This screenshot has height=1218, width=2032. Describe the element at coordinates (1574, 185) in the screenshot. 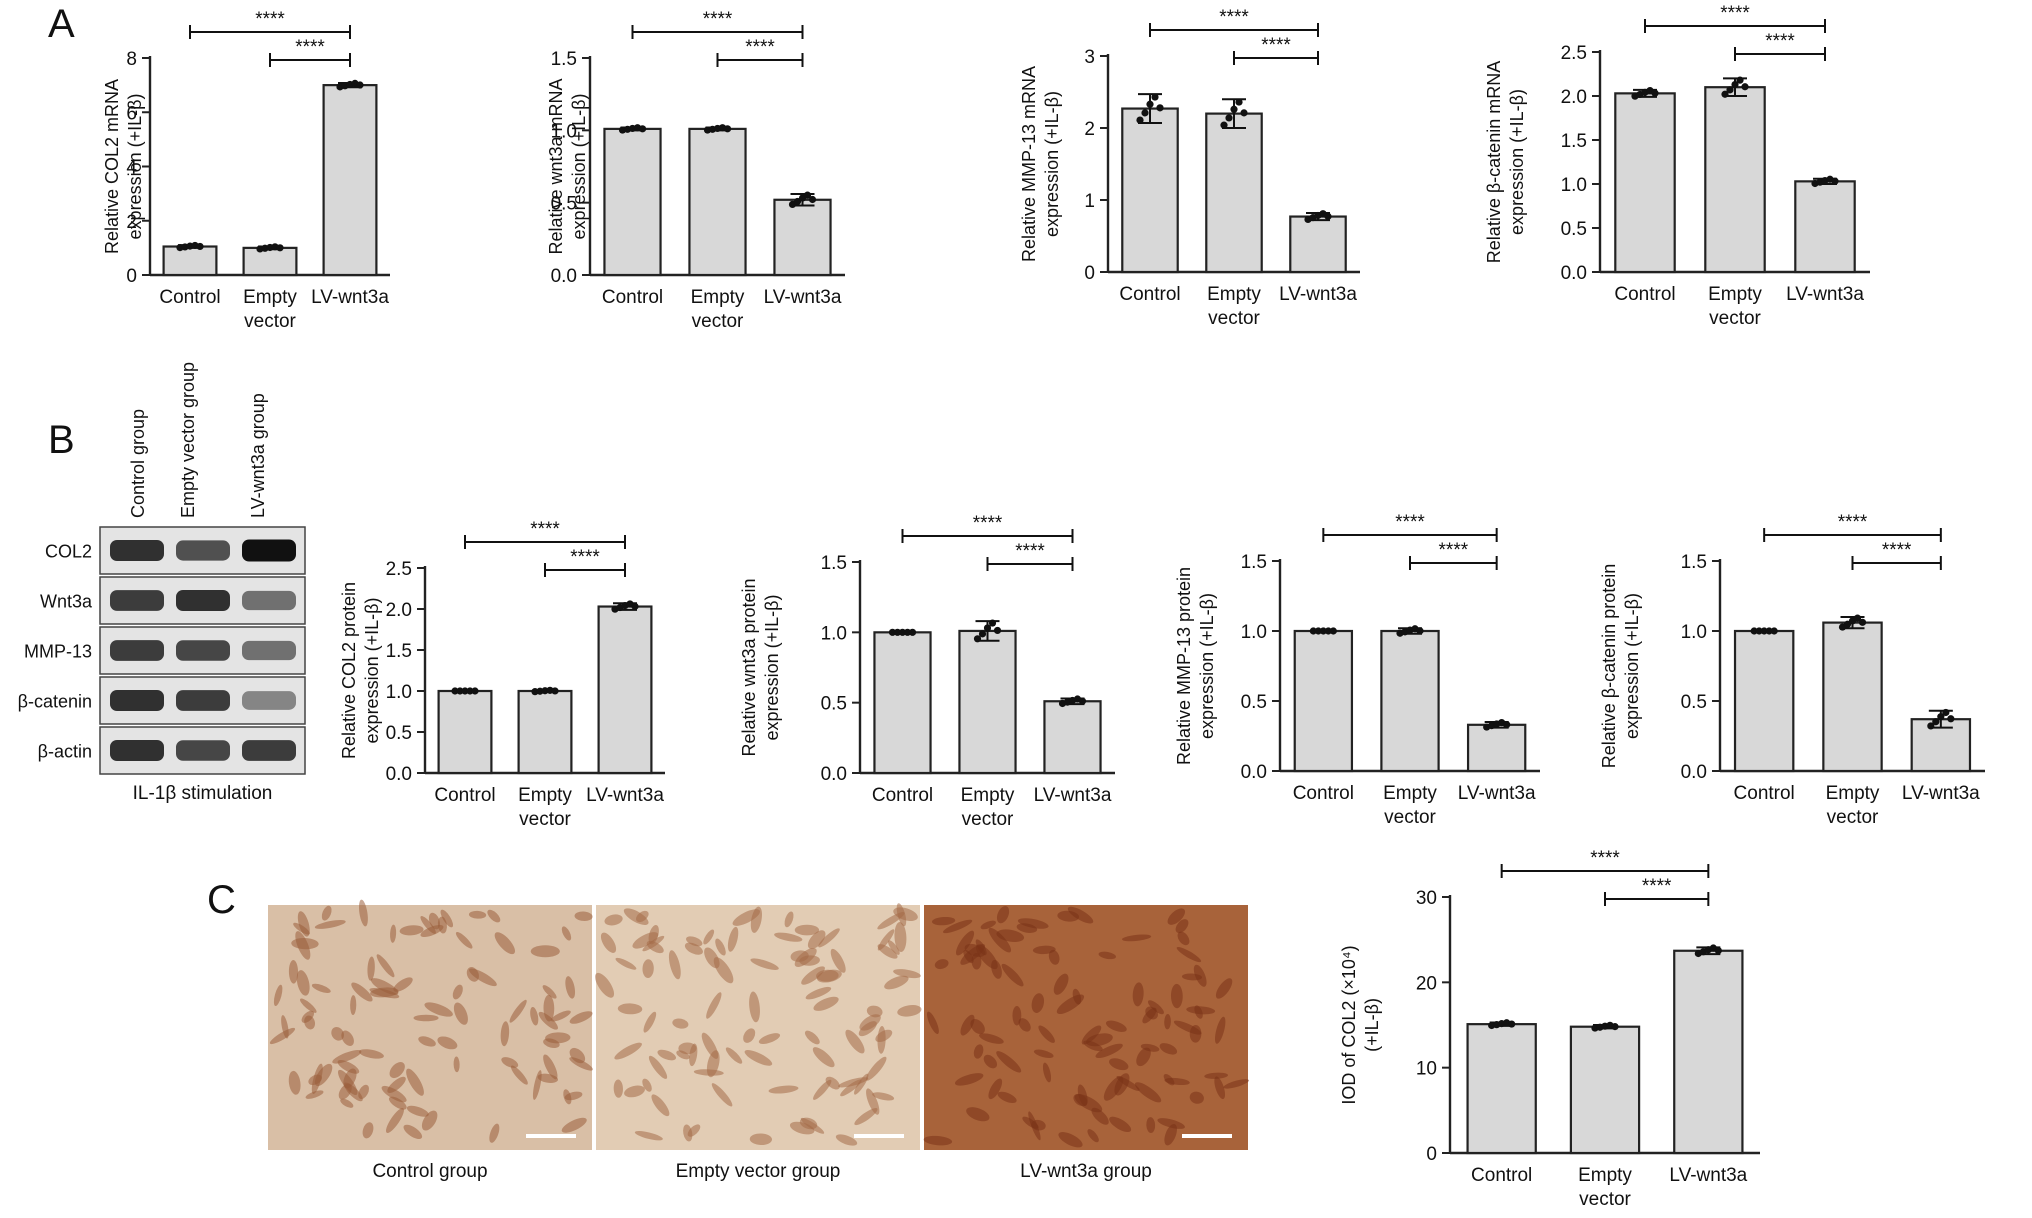

I see `y-tick-label: 1.0` at that location.